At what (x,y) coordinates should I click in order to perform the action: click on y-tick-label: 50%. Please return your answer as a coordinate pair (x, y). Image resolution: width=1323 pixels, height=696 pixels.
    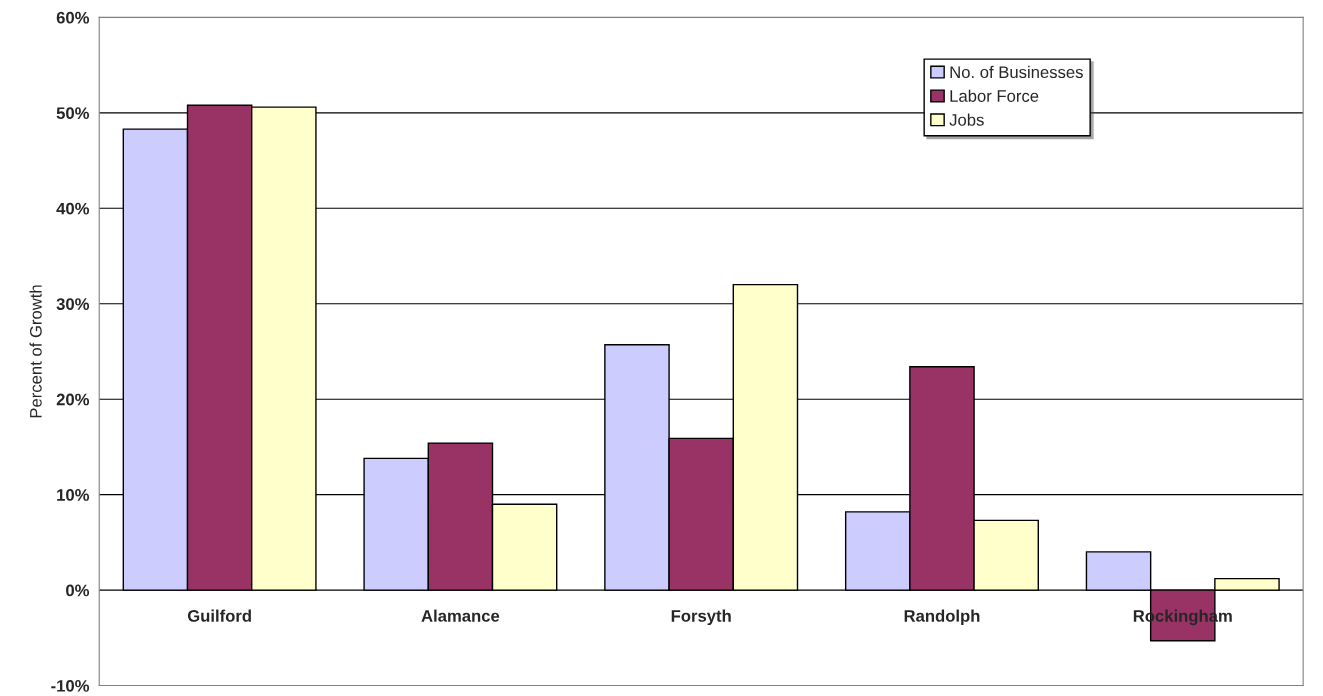
    Looking at the image, I should click on (73, 113).